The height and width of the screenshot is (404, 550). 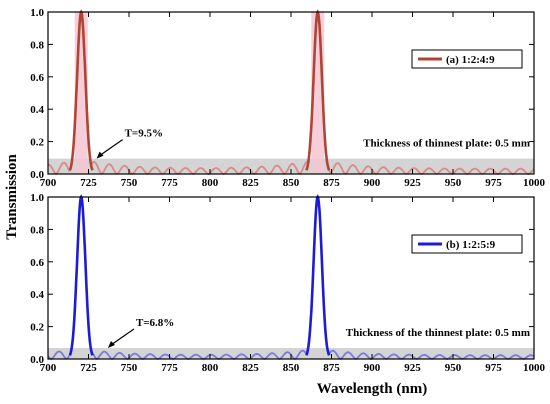 I want to click on annotation-label: T=6.8%, so click(x=155, y=323).